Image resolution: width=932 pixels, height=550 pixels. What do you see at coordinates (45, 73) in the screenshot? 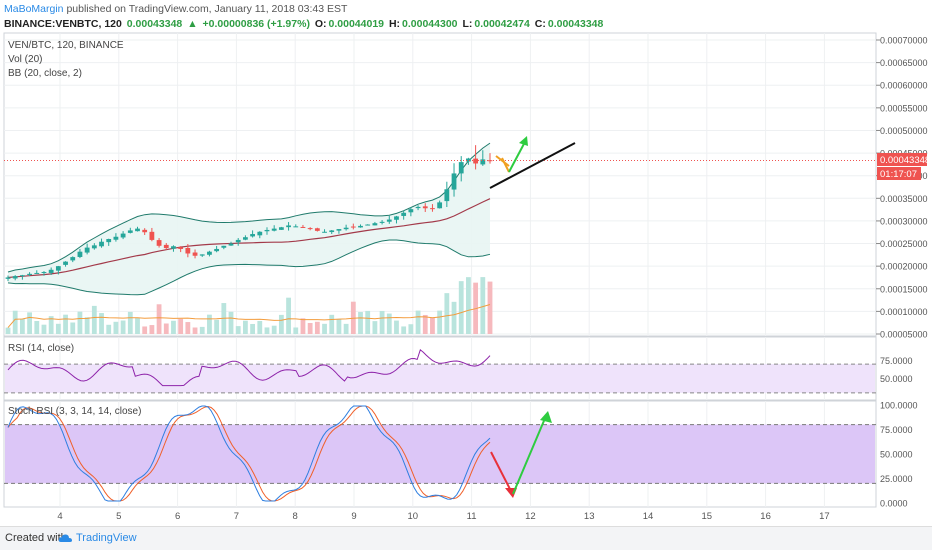
I see `bb-legend: BB (20, close, 2)` at bounding box center [45, 73].